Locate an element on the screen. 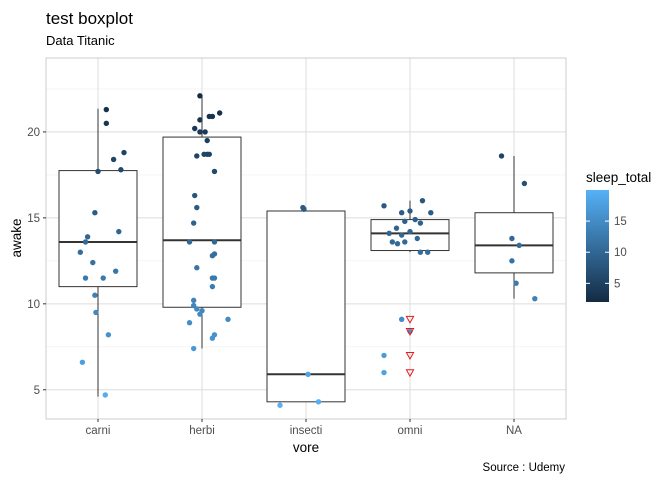 The width and height of the screenshot is (672, 480). y-tick-label: 5 is located at coordinates (37, 391).